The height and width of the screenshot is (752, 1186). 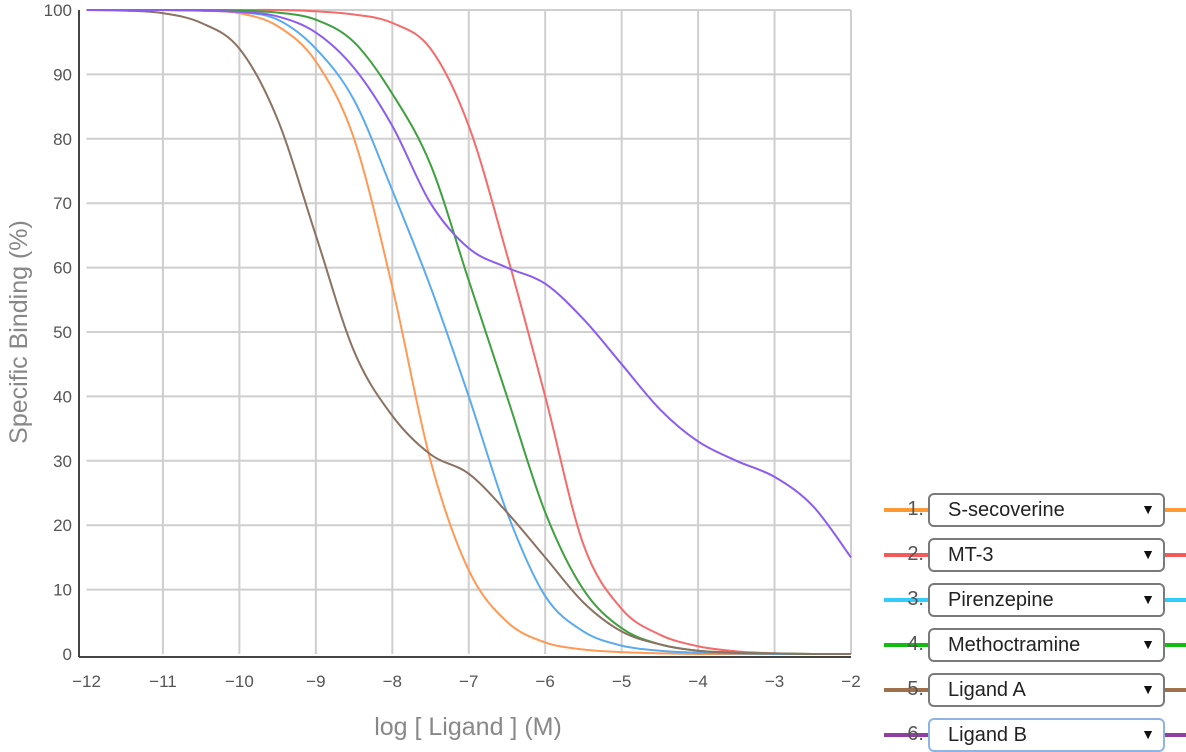 What do you see at coordinates (1006, 510) in the screenshot?
I see `ligand-select-value: S-secoverine` at bounding box center [1006, 510].